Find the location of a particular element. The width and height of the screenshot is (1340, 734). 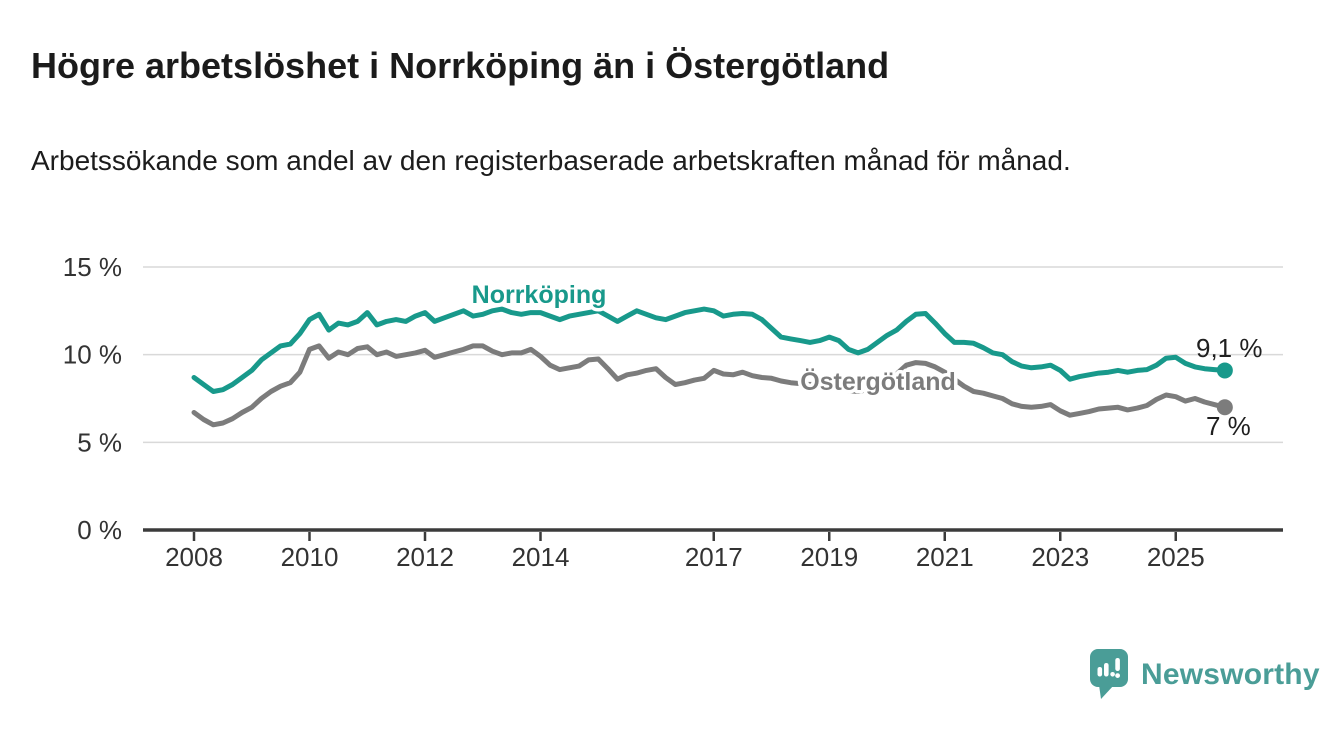

newsworthy-logo: Newsworthy is located at coordinates (1205, 674).